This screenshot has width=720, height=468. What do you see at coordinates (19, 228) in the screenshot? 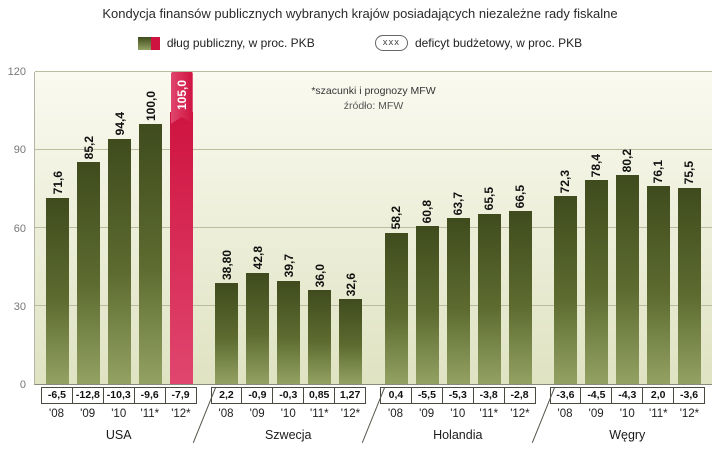
I see `y-tick-label: 60` at bounding box center [19, 228].